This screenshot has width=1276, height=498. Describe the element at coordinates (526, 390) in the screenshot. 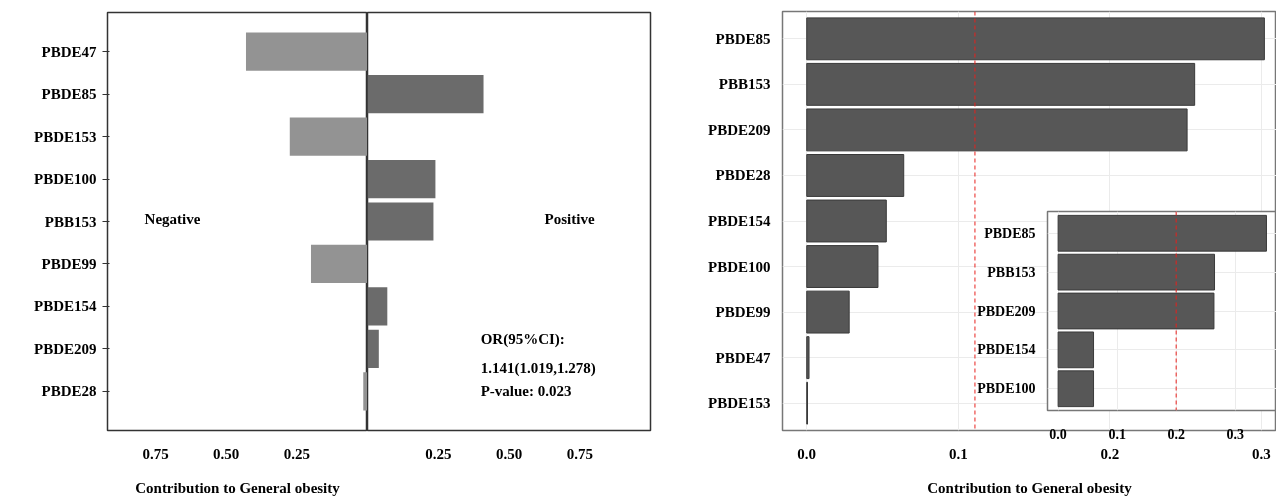

I see `annotation: P-value: 0.023` at that location.